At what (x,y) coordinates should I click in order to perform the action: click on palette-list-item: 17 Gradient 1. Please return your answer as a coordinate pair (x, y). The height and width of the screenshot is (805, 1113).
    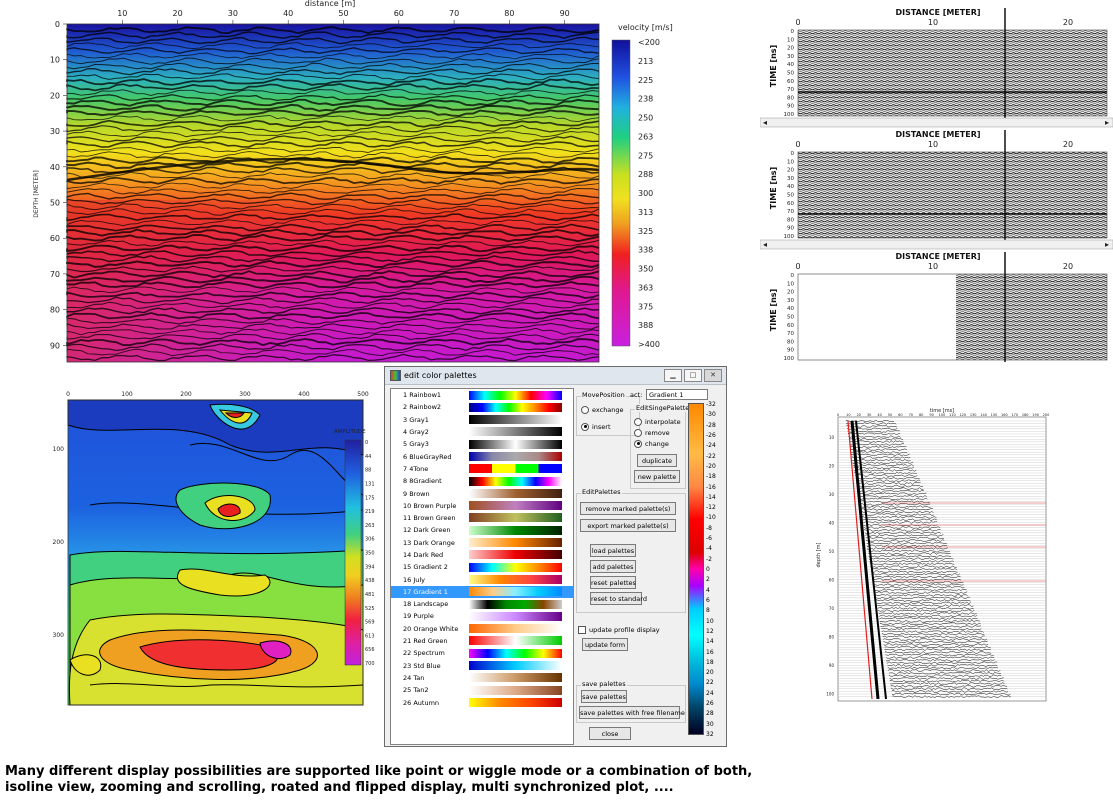
    Looking at the image, I should click on (482, 592).